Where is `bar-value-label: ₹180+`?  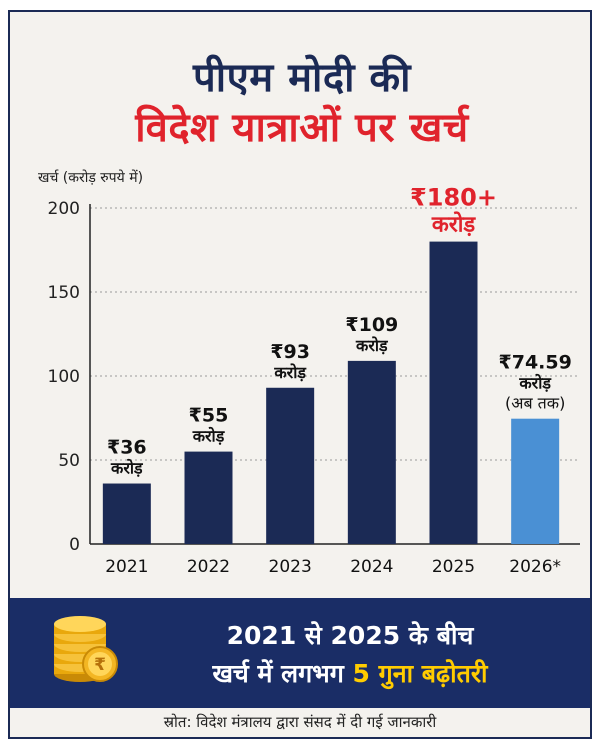
bar-value-label: ₹180+ is located at coordinates (453, 198).